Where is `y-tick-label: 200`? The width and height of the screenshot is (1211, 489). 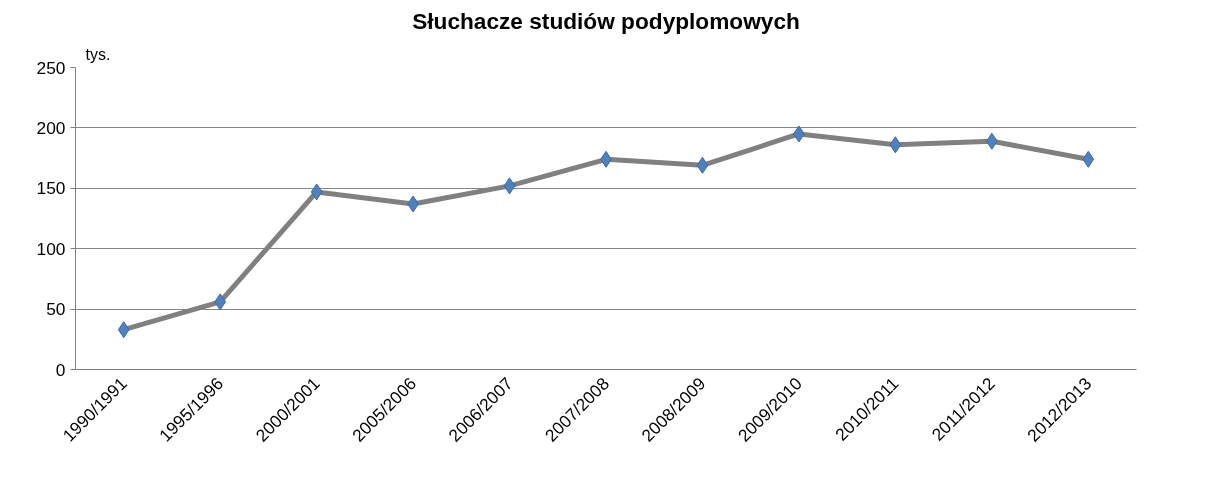
y-tick-label: 200 is located at coordinates (51, 127).